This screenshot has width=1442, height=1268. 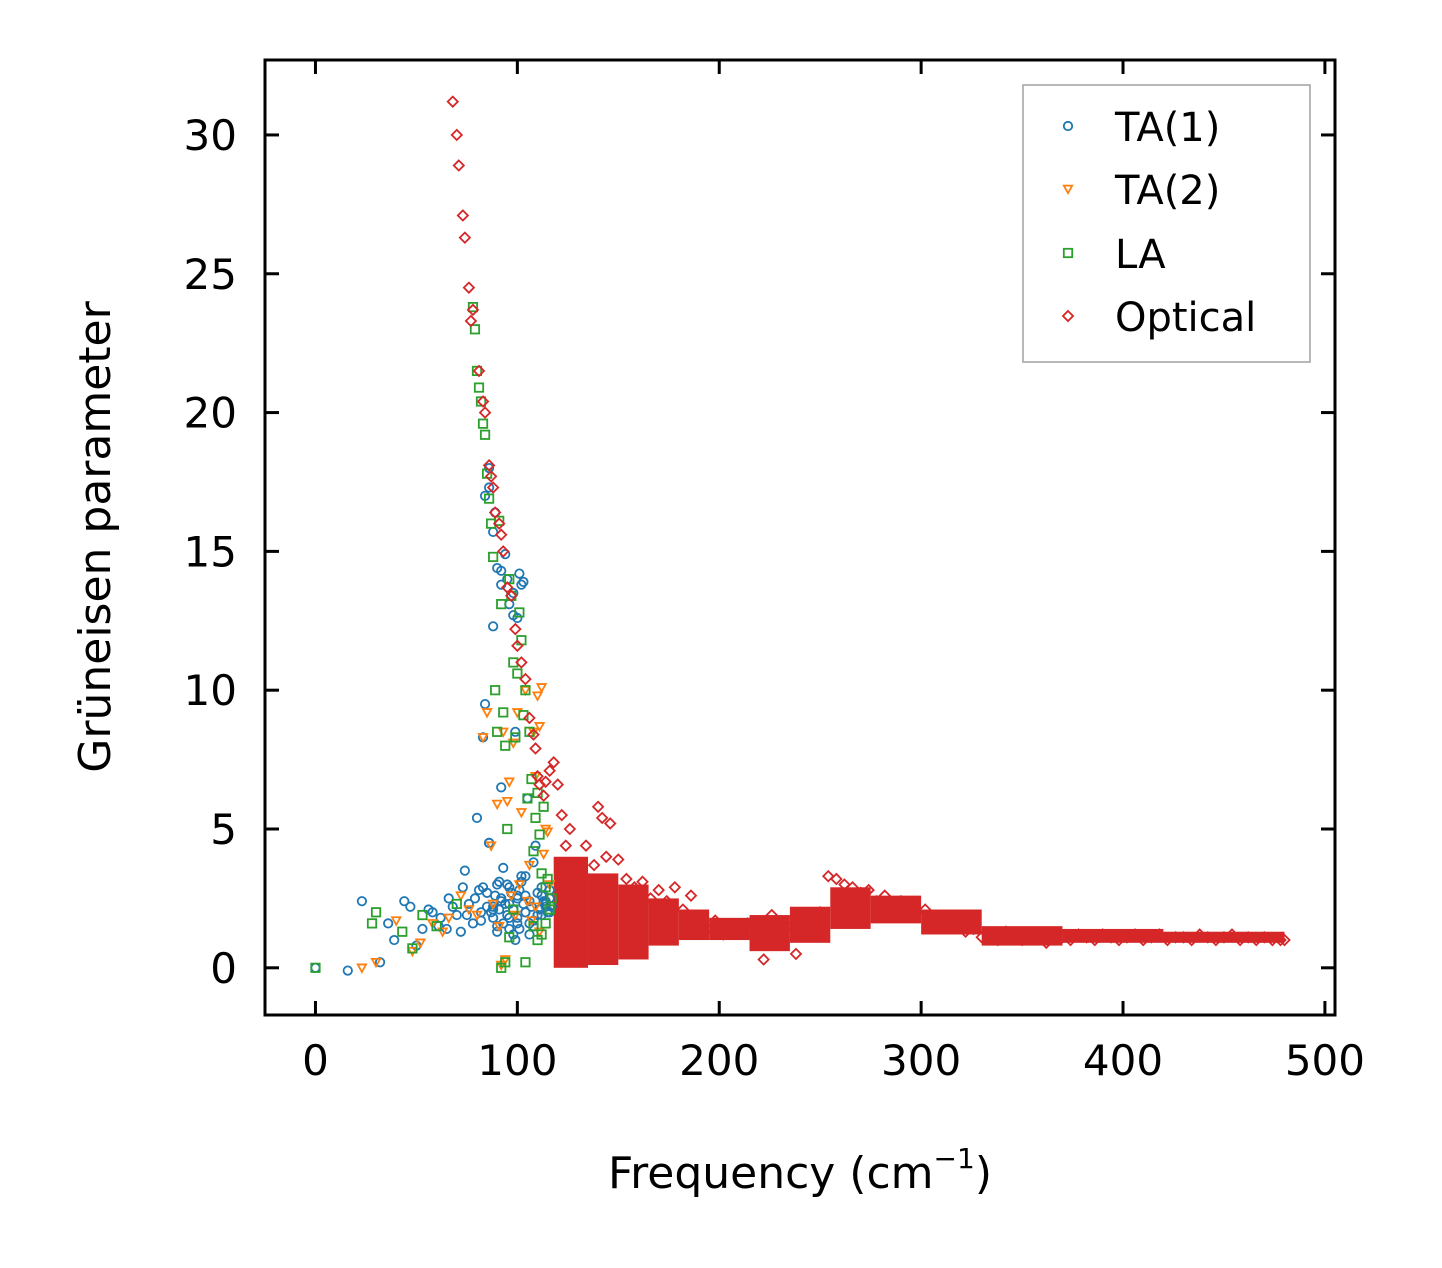 What do you see at coordinates (1068, 316) in the screenshot?
I see `legend-marker-optical` at bounding box center [1068, 316].